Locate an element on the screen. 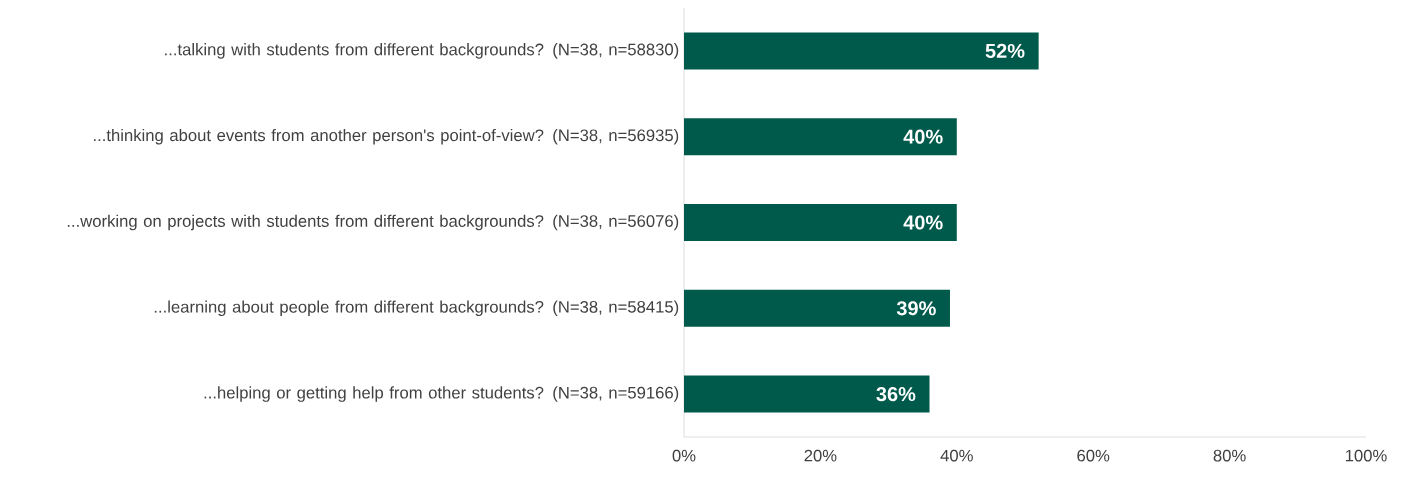 Image resolution: width=1411 pixels, height=481 pixels. x-tick-label: 0% is located at coordinates (684, 455).